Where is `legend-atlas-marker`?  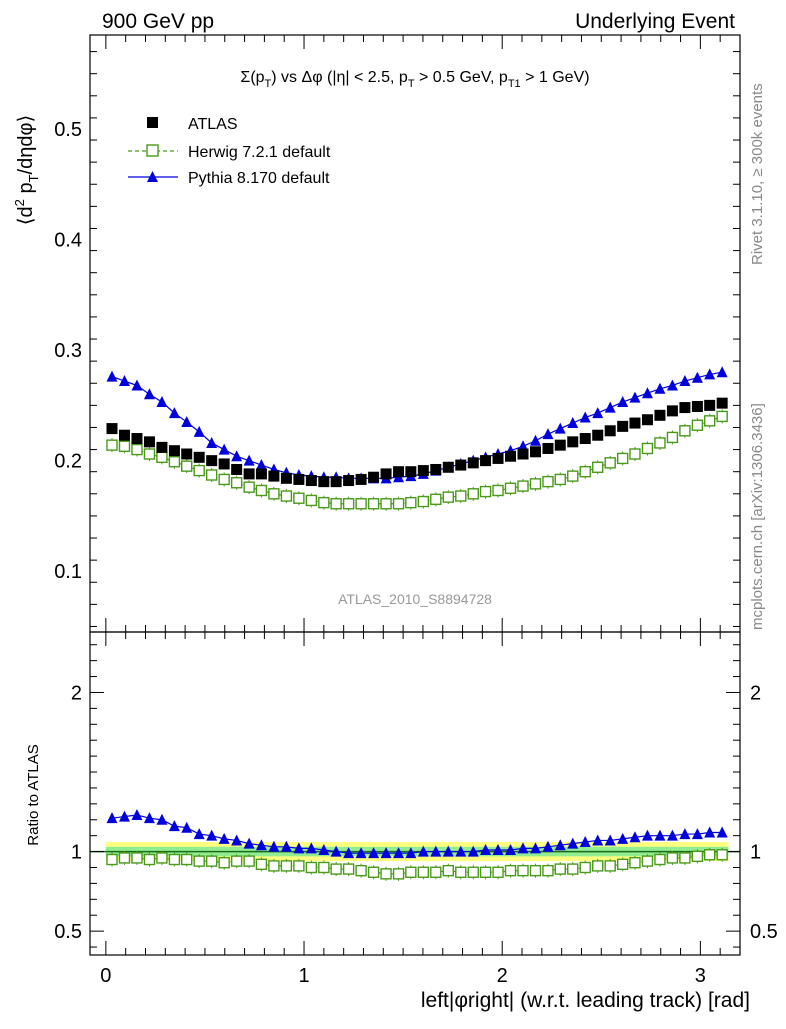
legend-atlas-marker is located at coordinates (152, 122).